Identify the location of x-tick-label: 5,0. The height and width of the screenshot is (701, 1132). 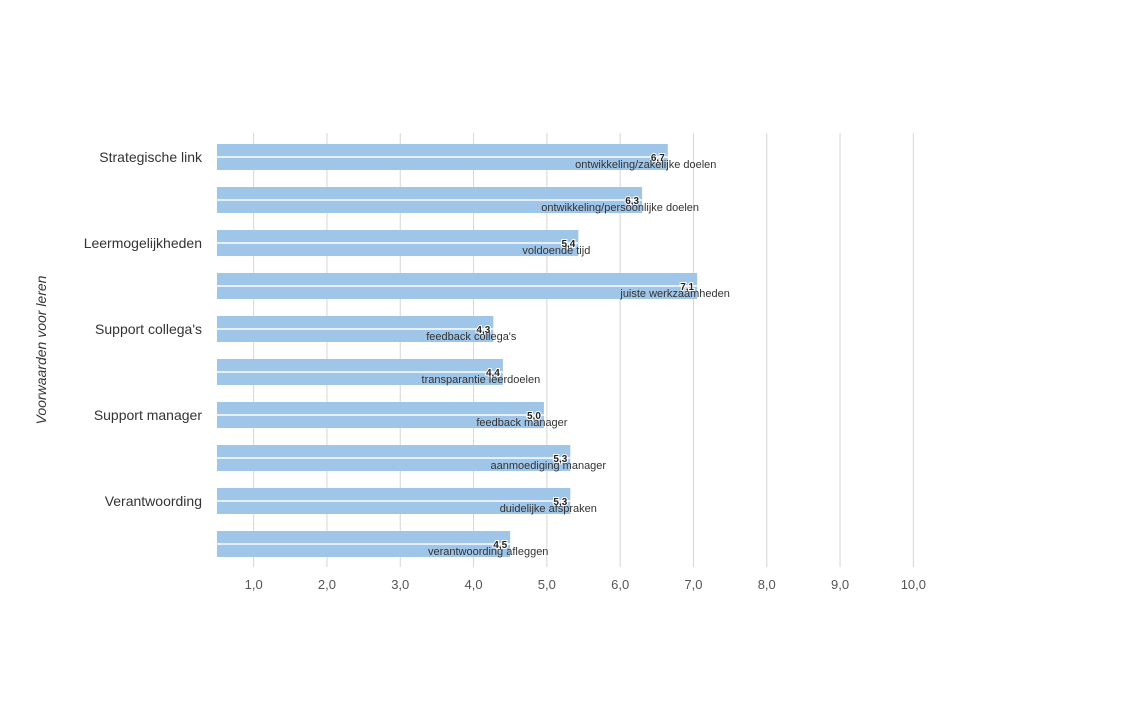
(547, 584).